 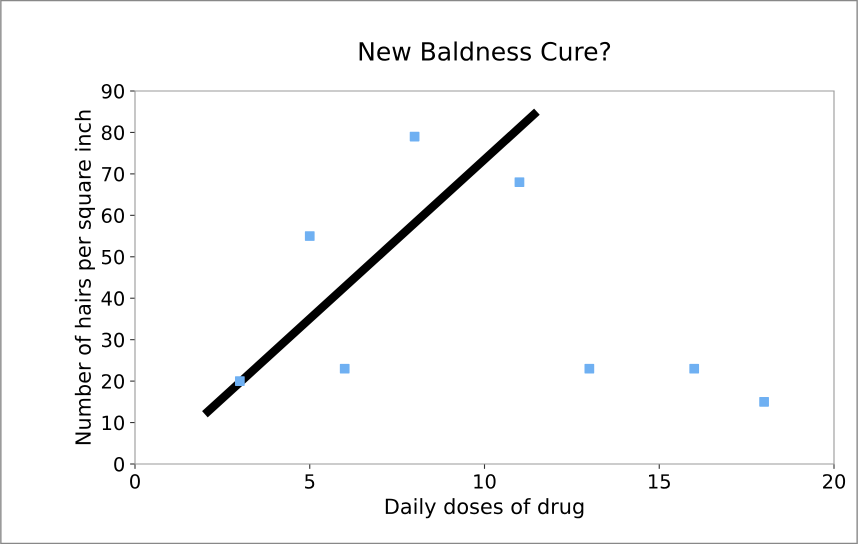 What do you see at coordinates (119, 464) in the screenshot?
I see `y-tick-label: 0` at bounding box center [119, 464].